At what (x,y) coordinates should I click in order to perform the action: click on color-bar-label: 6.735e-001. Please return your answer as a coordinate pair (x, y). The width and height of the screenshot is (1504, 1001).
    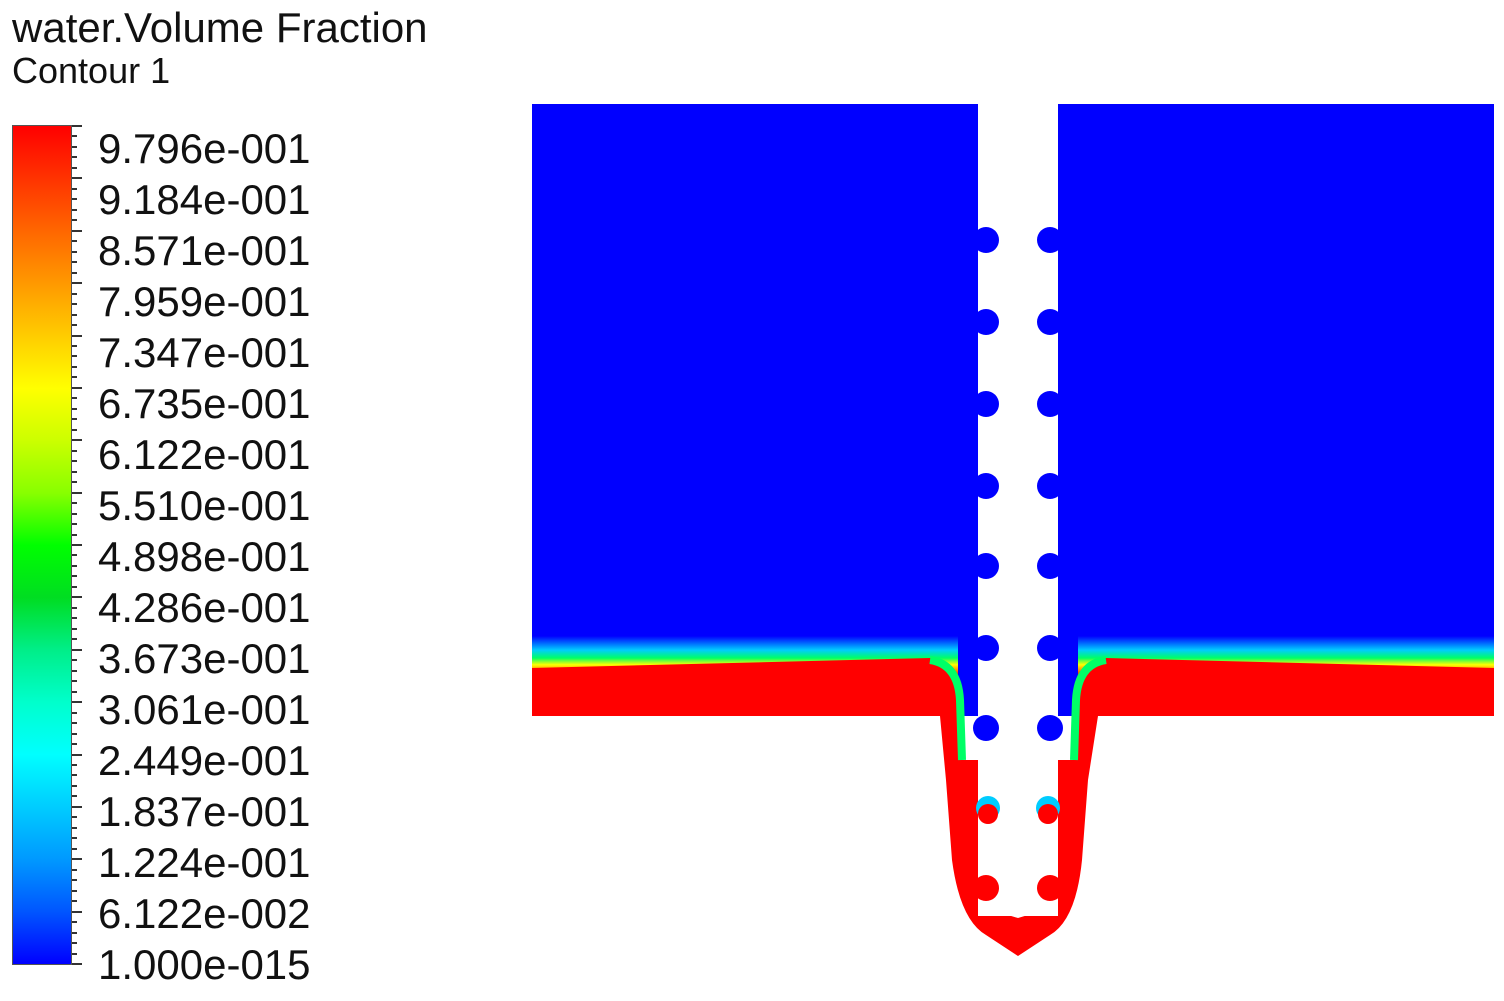
    Looking at the image, I should click on (204, 403).